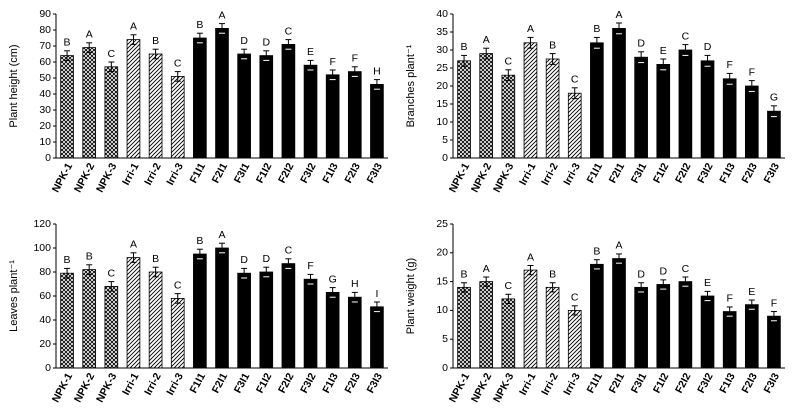 The height and width of the screenshot is (417, 794). What do you see at coordinates (442, 224) in the screenshot?
I see `y-tick-label: 25` at bounding box center [442, 224].